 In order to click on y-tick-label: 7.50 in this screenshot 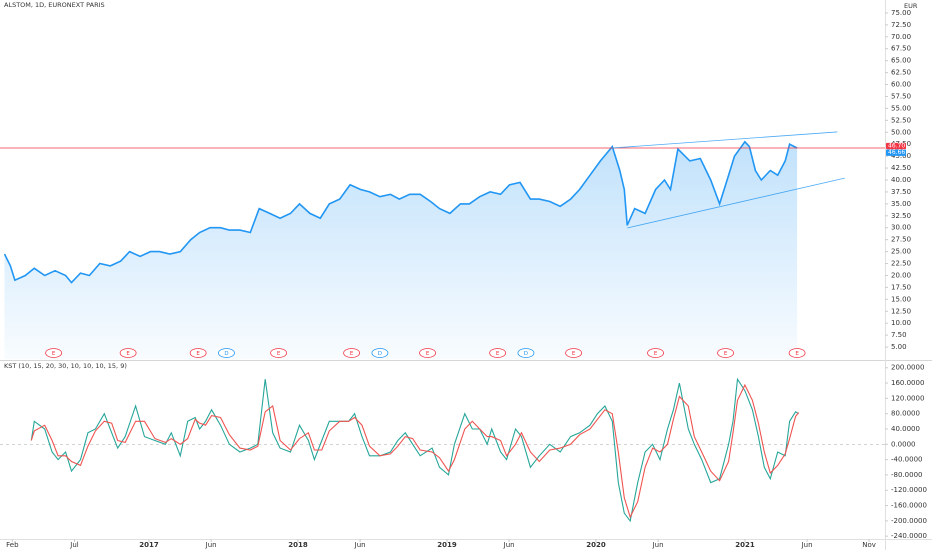, I will do `click(899, 335)`.